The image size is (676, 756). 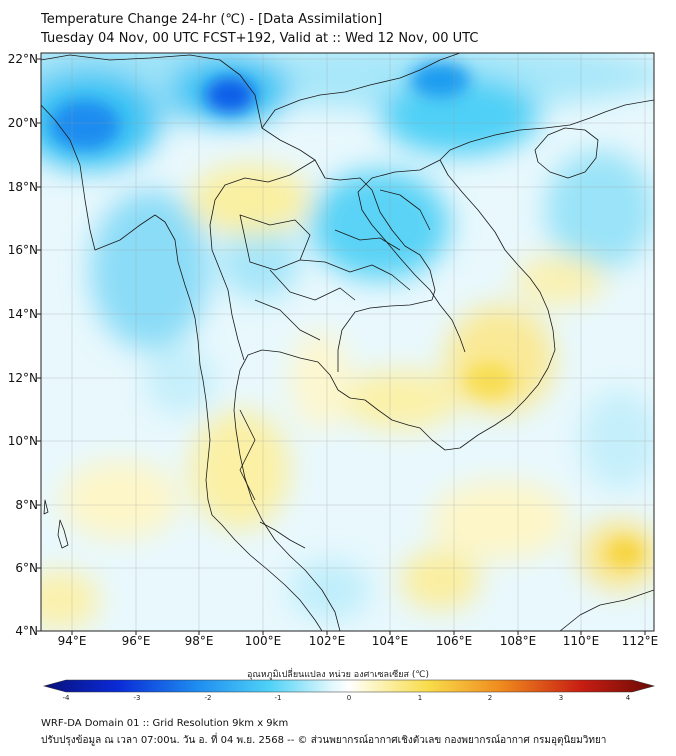 What do you see at coordinates (66, 698) in the screenshot?
I see `colorbar-tick: -4` at bounding box center [66, 698].